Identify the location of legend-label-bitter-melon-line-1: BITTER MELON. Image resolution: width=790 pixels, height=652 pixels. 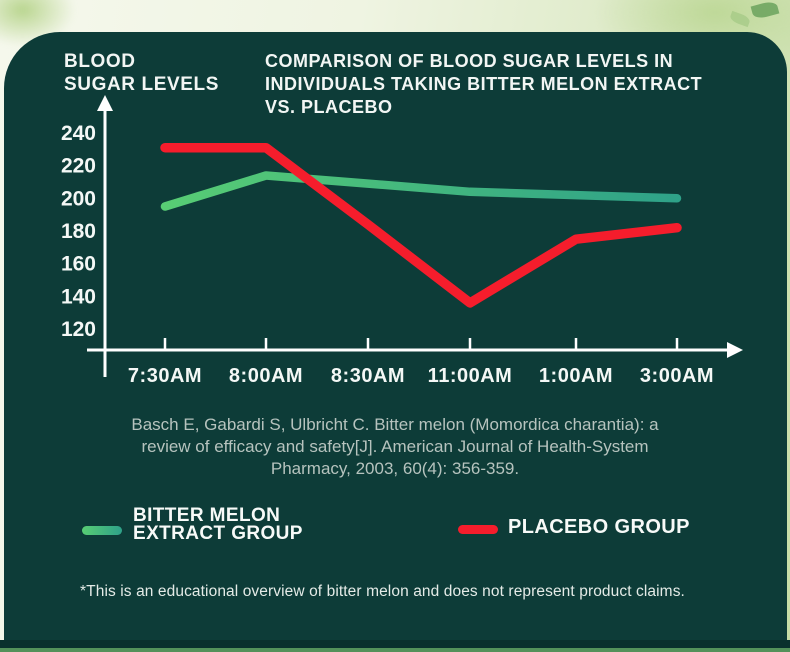
(207, 515).